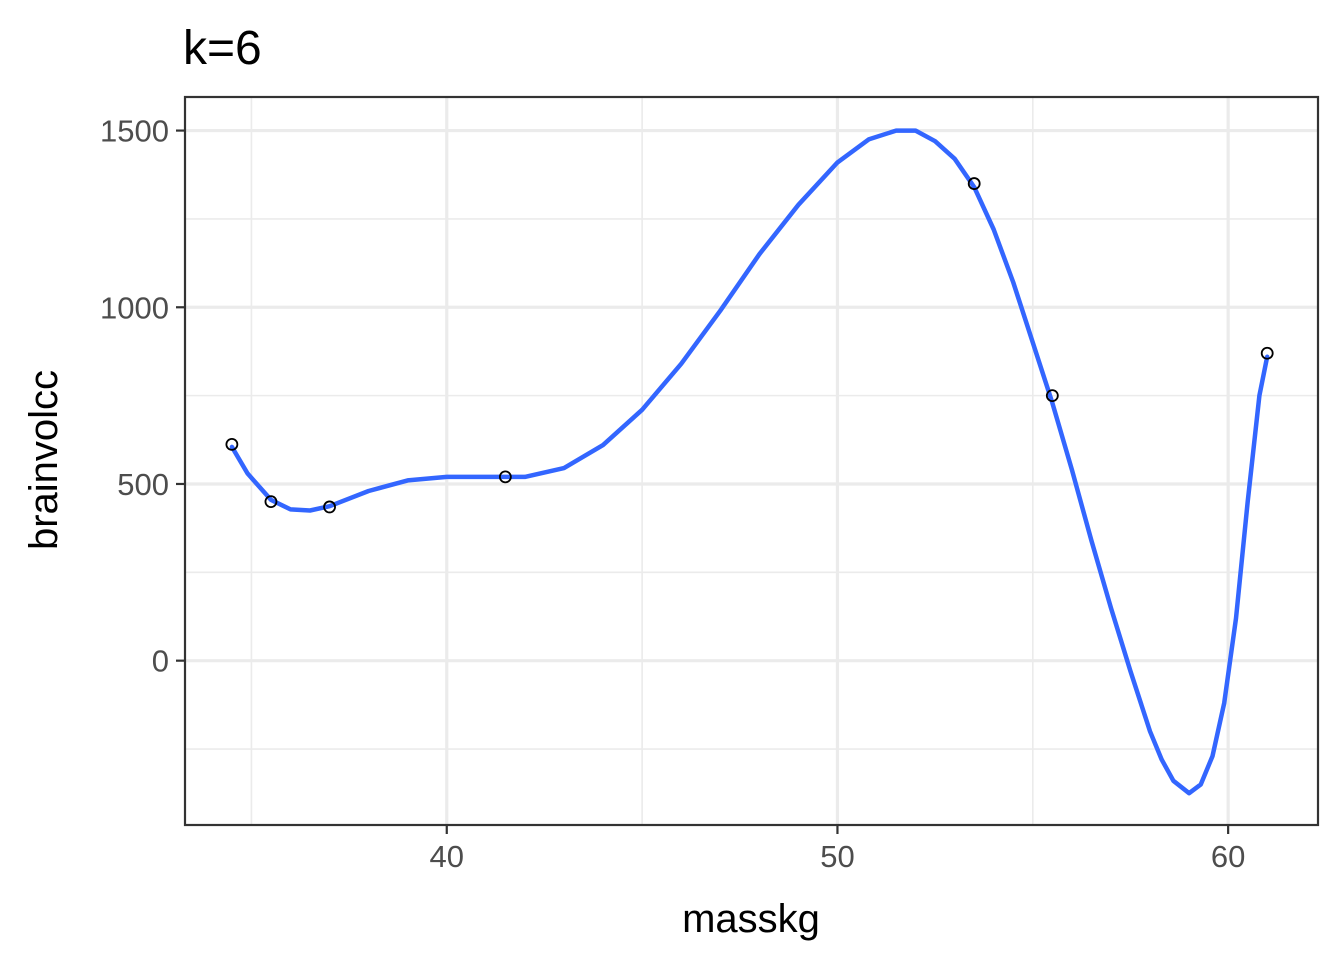 Image resolution: width=1344 pixels, height=960 pixels. I want to click on y-tick-label: 0, so click(160, 661).